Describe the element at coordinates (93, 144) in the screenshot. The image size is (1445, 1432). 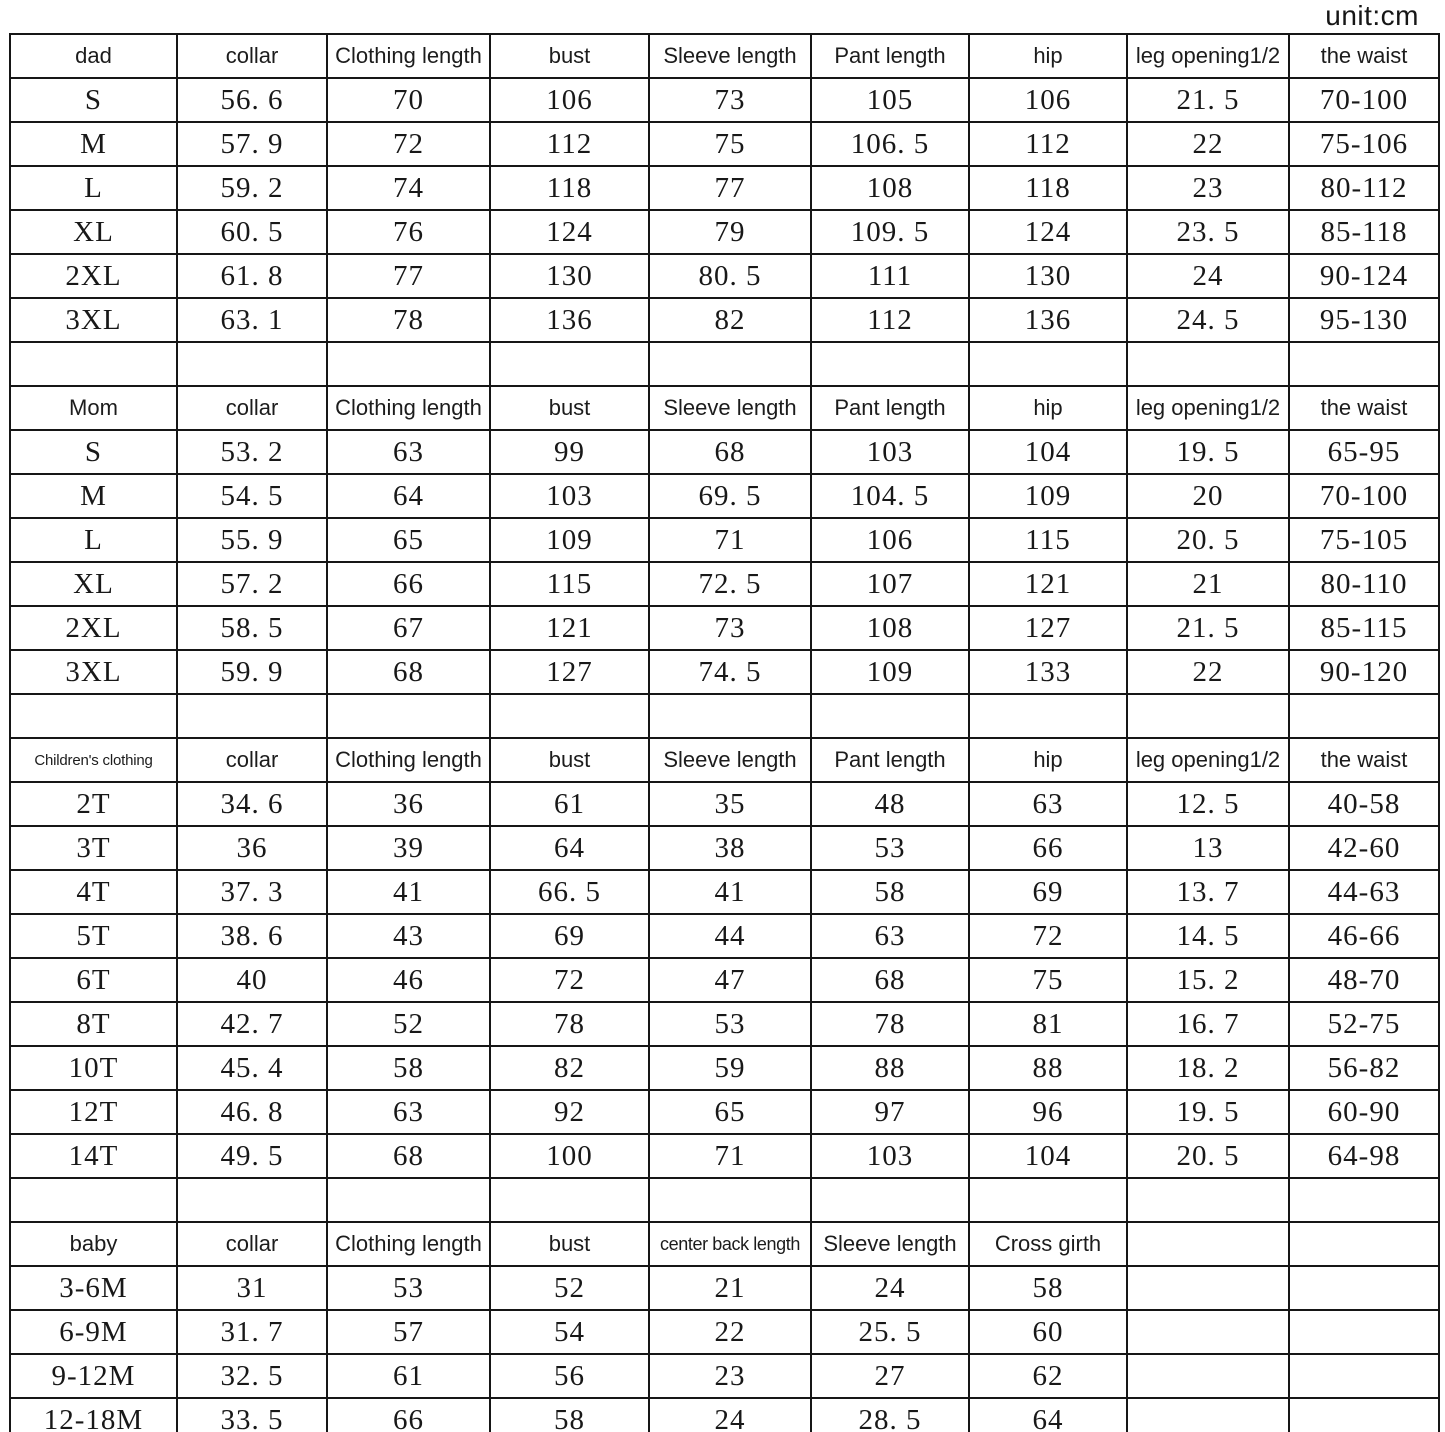
I see `size-cell: M` at that location.